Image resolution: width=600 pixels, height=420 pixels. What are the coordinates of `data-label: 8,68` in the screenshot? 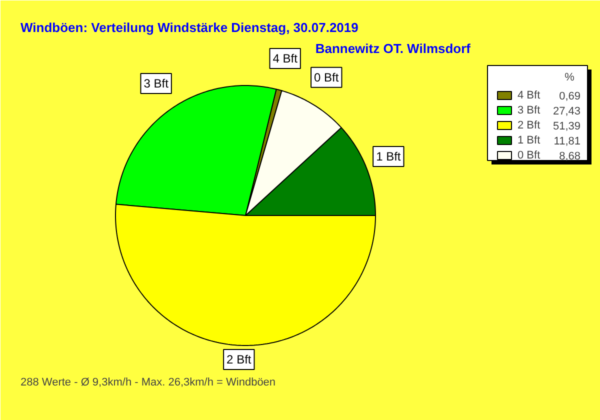 It's located at (570, 156).